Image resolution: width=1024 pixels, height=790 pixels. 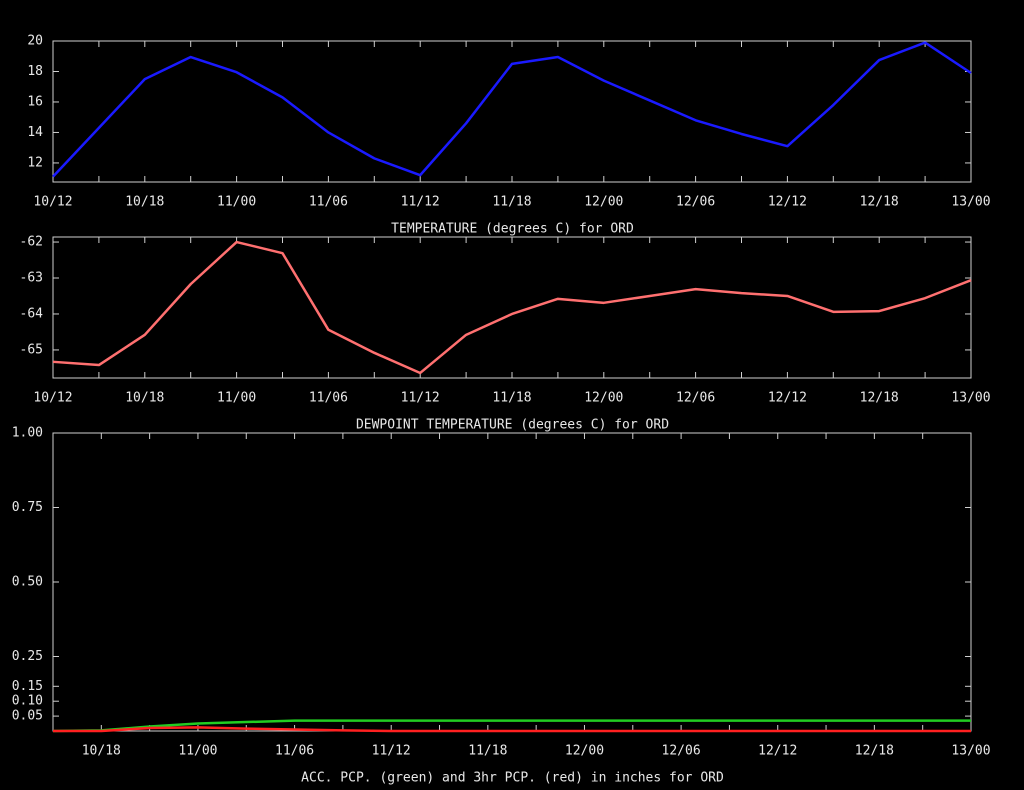 What do you see at coordinates (512, 425) in the screenshot?
I see `chart-title: DEWPOINT TEMPERATURE (degrees C) for ORD` at bounding box center [512, 425].